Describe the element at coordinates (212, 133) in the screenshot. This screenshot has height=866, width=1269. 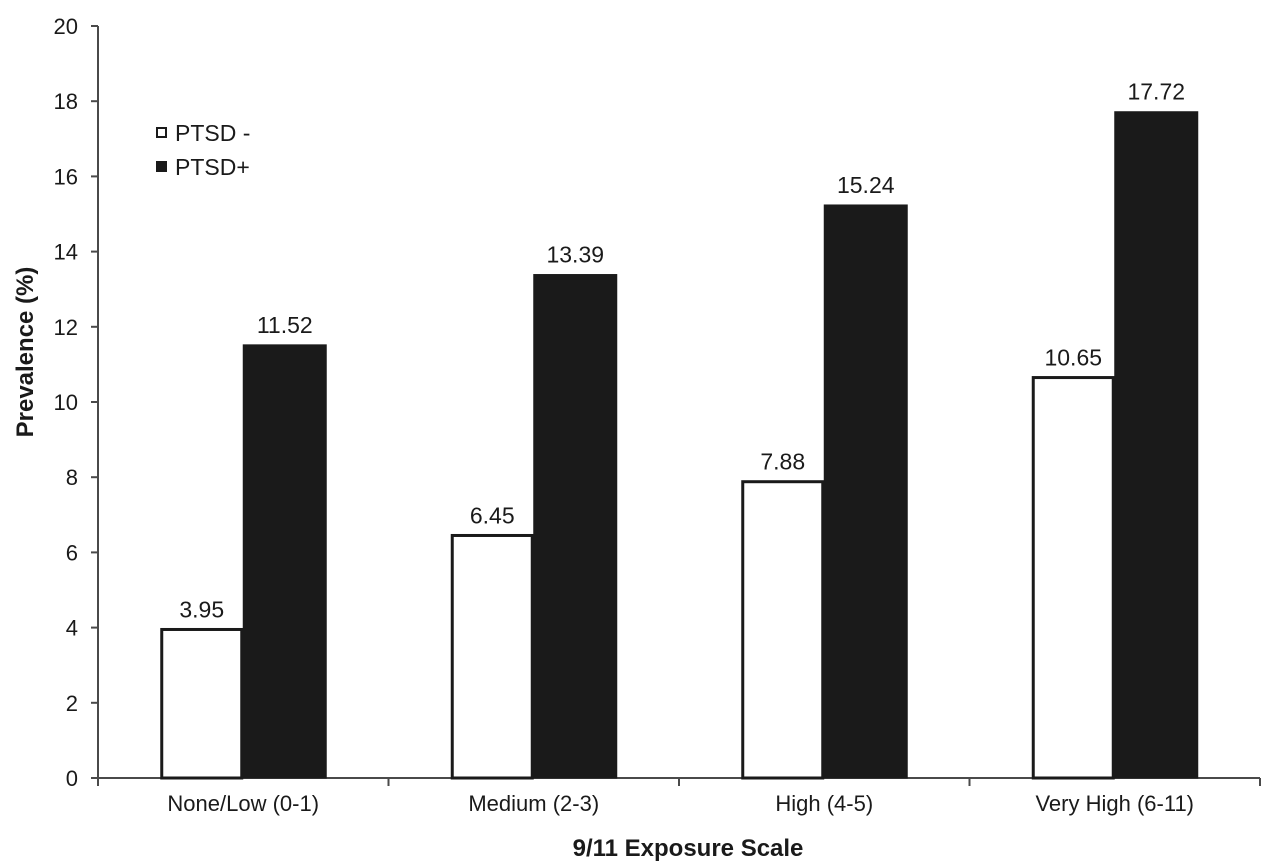
I see `legend-label: PTSD -` at that location.